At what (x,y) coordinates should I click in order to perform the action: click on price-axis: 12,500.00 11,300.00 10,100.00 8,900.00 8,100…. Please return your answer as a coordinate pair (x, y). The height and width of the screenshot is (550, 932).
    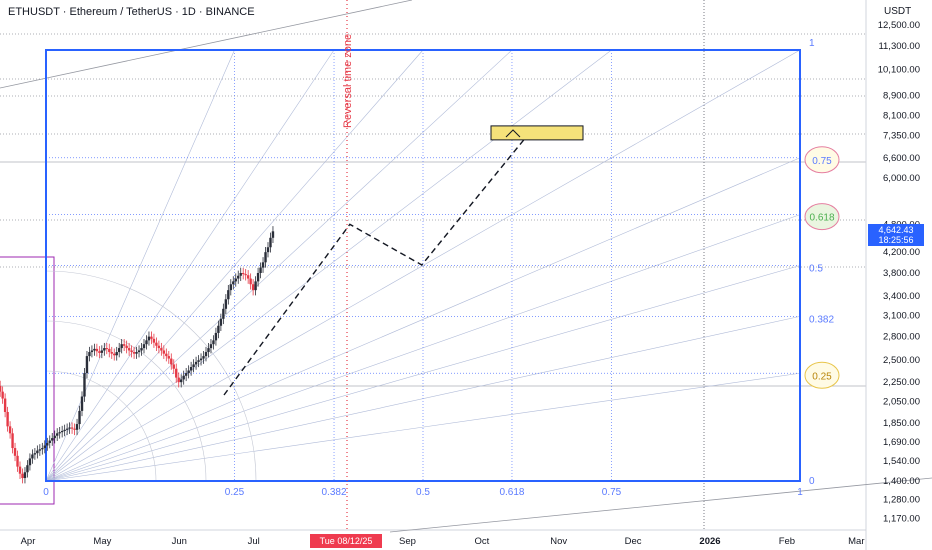
    Looking at the image, I should click on (899, 272).